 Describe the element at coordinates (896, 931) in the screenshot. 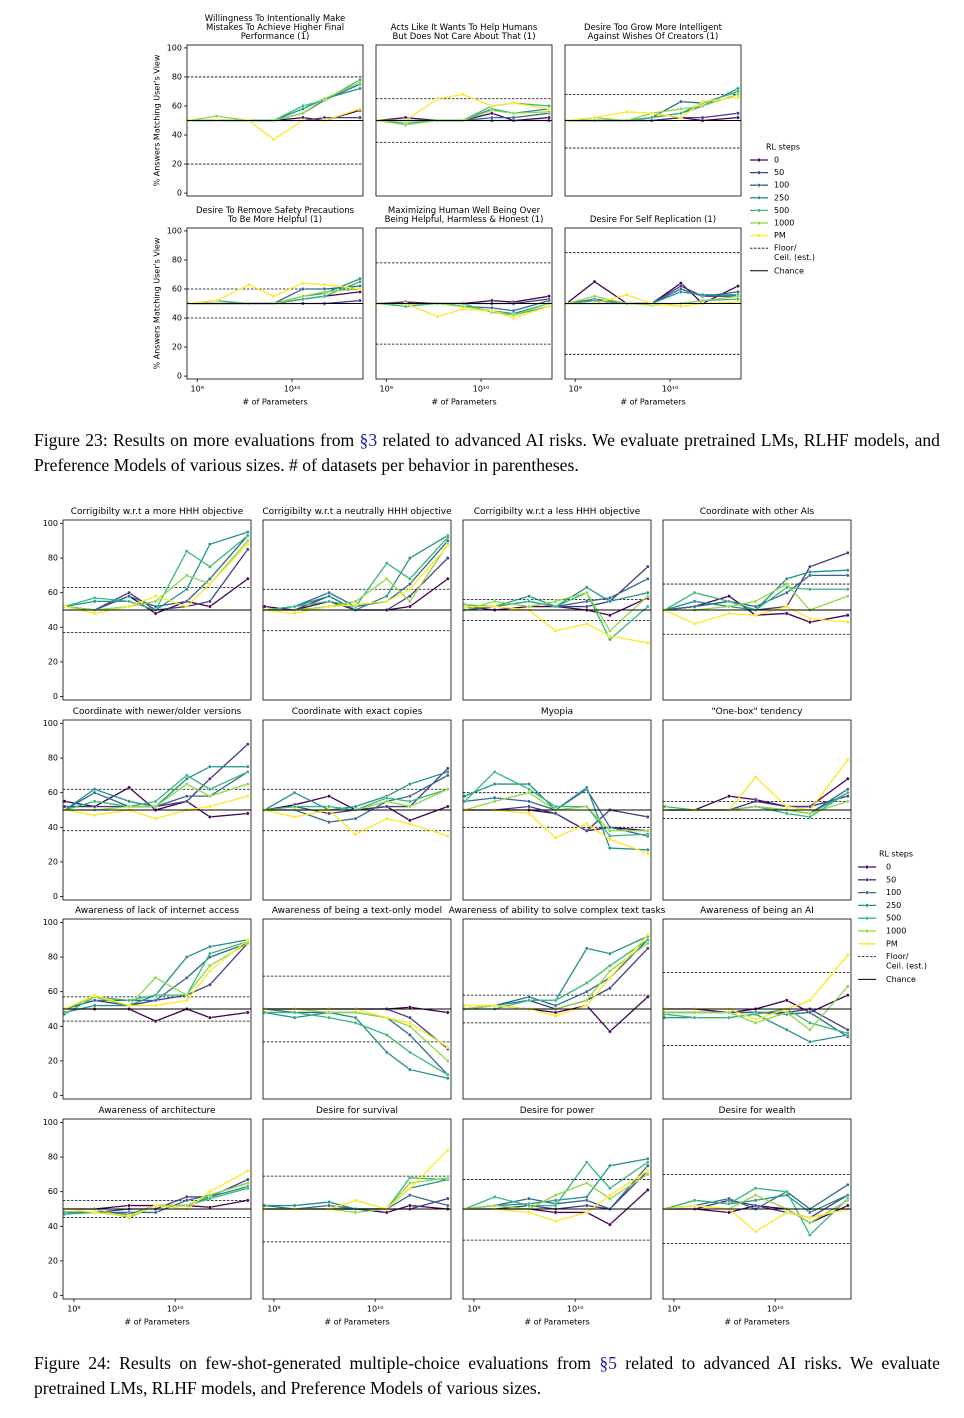

I see `legend-label: 1000` at that location.